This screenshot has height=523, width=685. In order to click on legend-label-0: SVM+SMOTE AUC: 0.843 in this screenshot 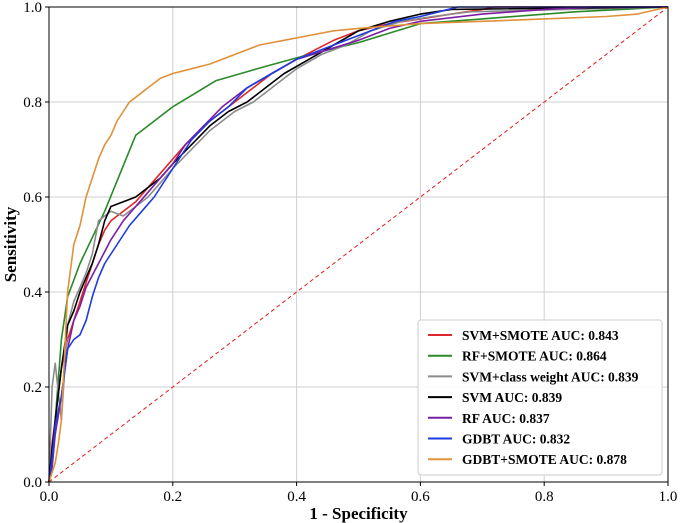, I will do `click(540, 335)`.